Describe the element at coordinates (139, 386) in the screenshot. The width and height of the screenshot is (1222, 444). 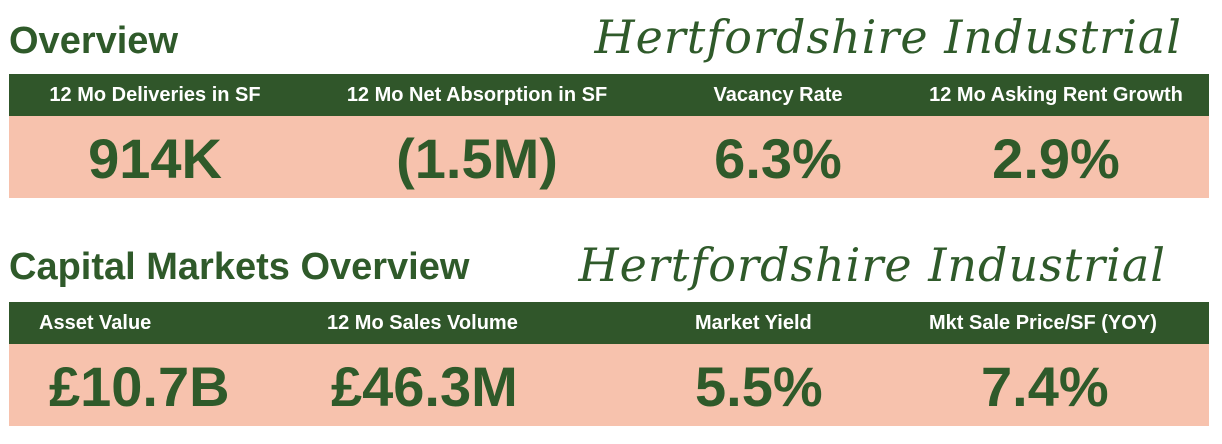
I see `asset-value-value: £10.7B` at that location.